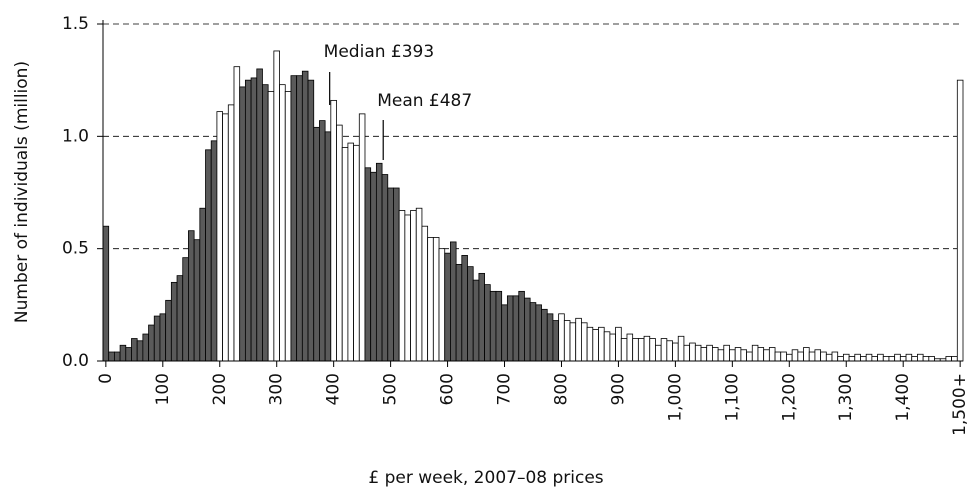 The height and width of the screenshot is (495, 972). Describe the element at coordinates (379, 52) in the screenshot. I see `annotation: Median £393` at that location.